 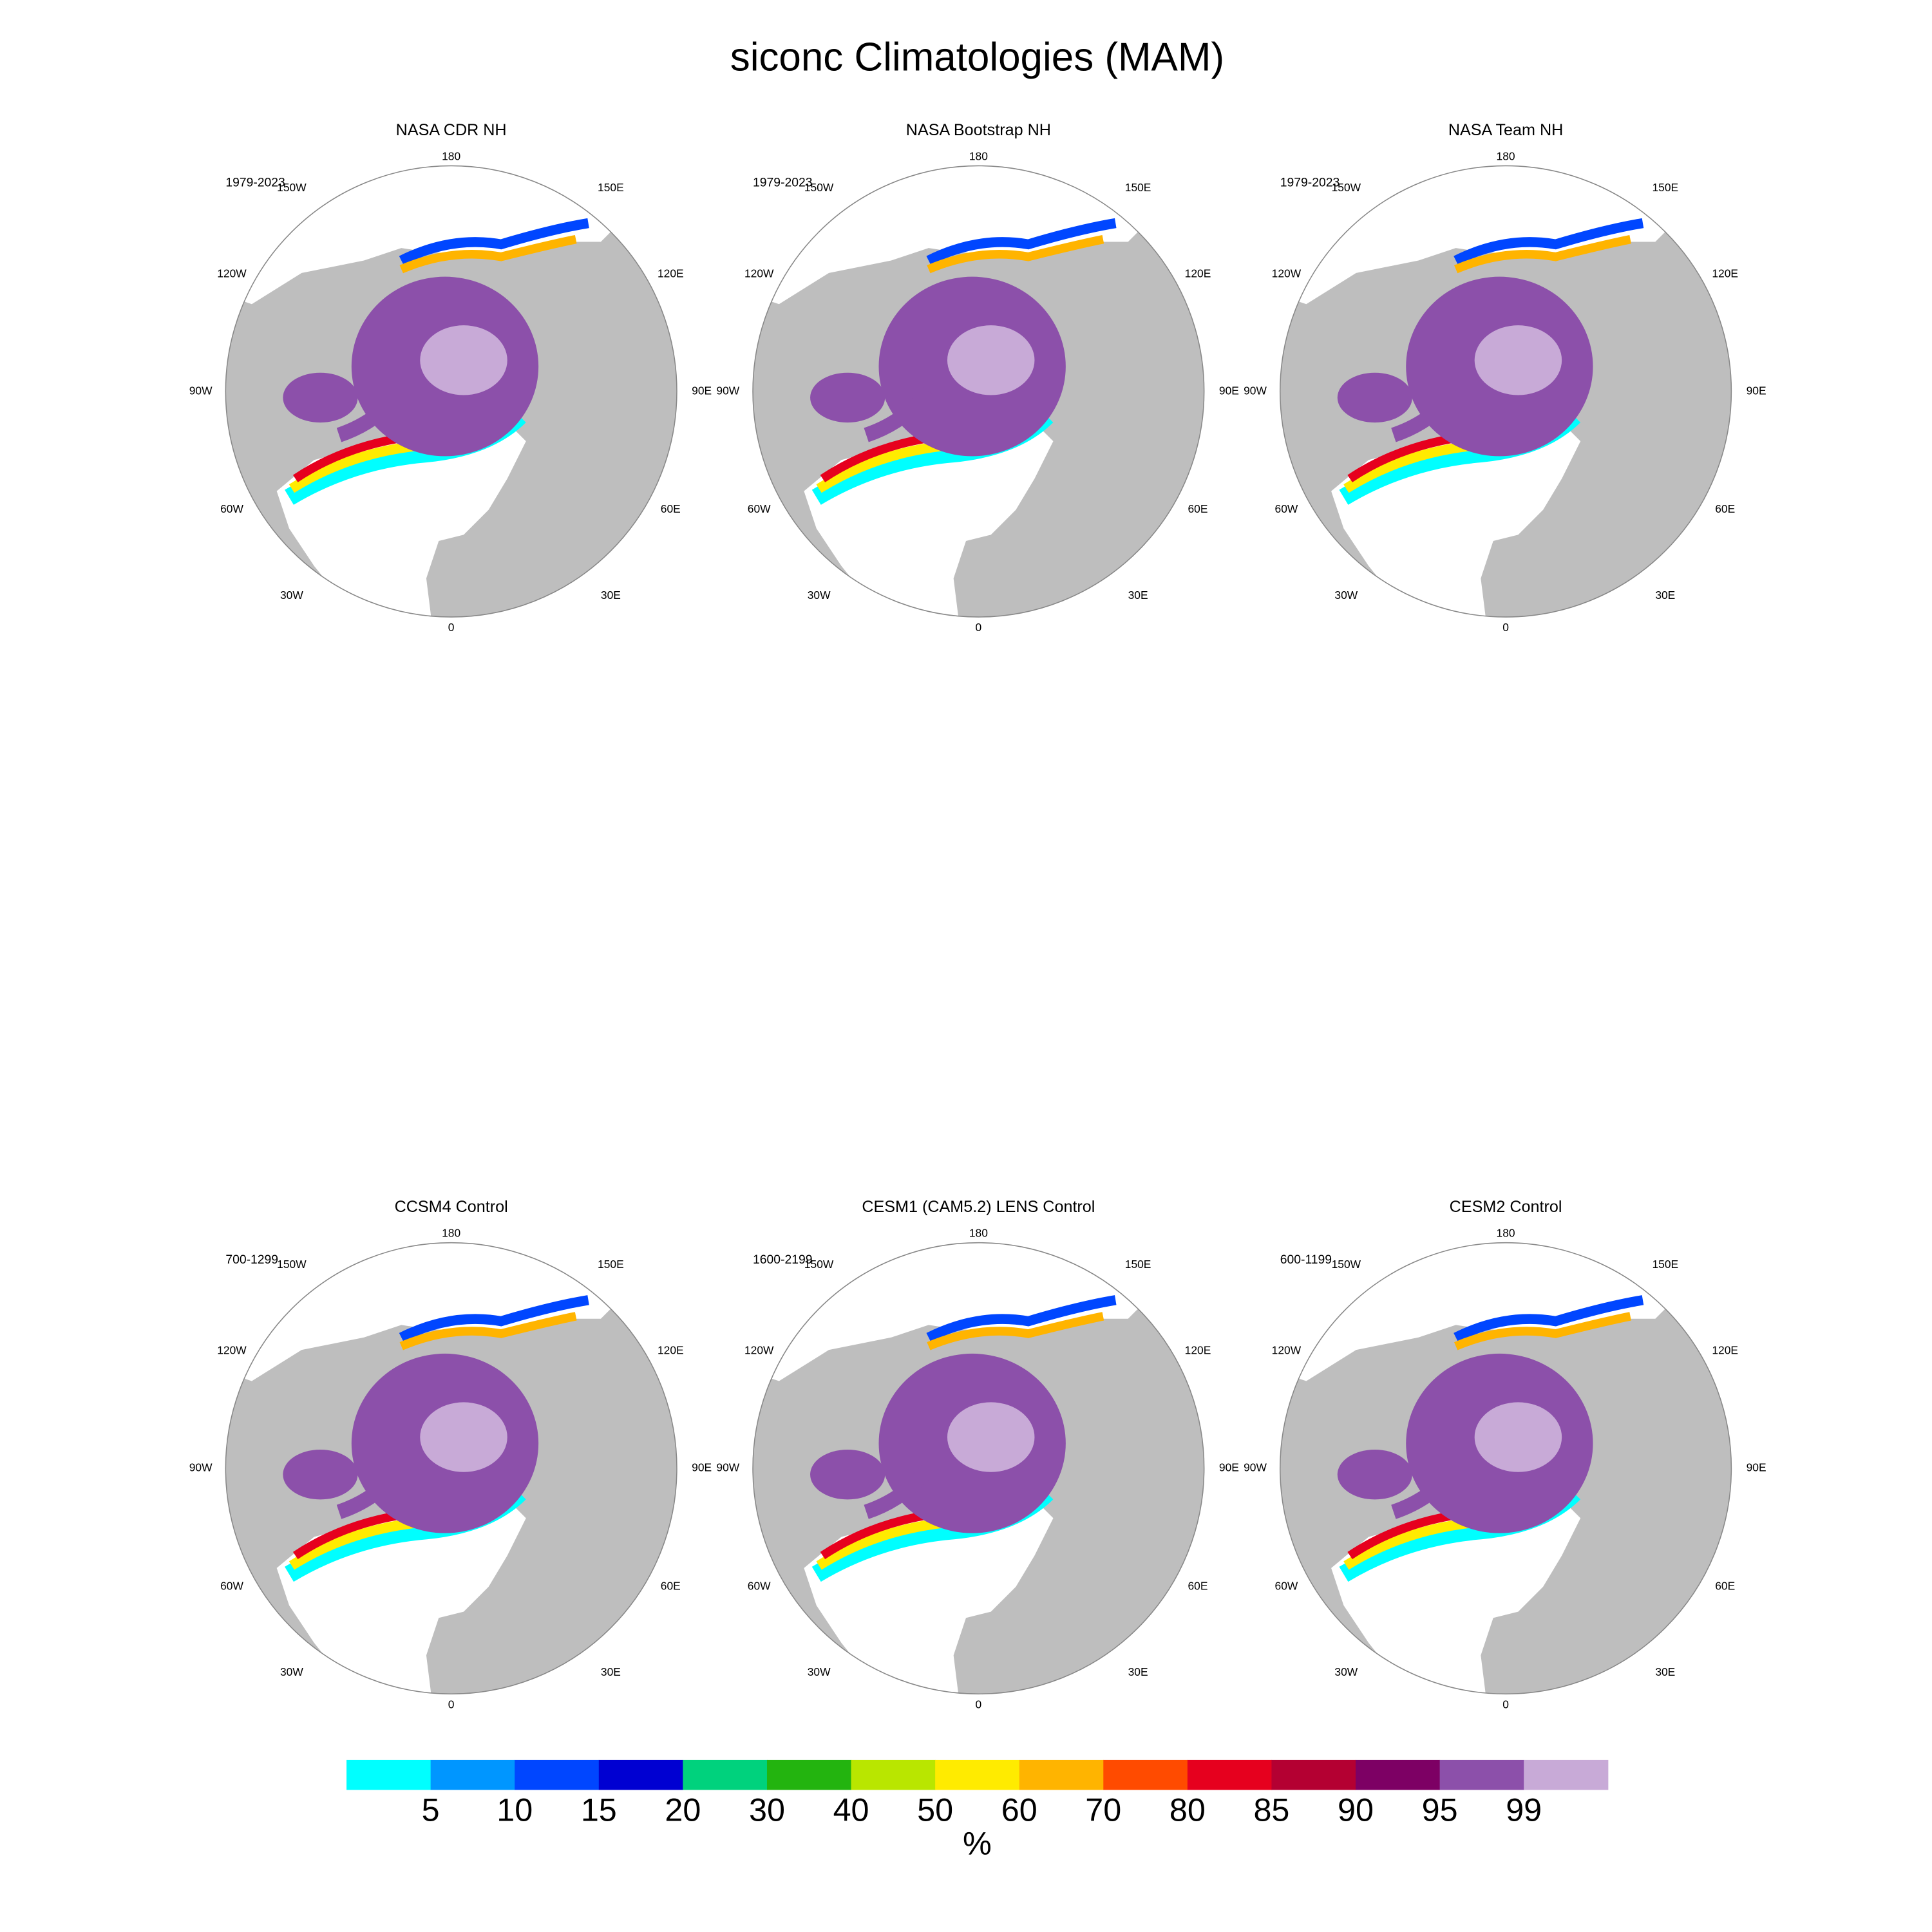 I want to click on panel-period: 600-1199, so click(x=1306, y=1260).